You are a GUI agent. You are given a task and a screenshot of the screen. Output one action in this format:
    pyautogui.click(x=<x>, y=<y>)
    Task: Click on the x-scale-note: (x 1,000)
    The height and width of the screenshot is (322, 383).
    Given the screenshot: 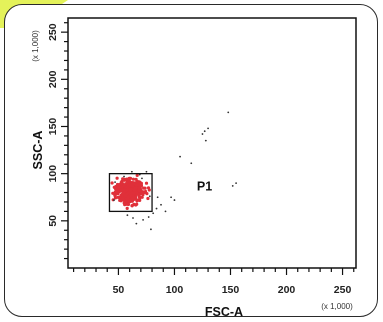 What is the action you would take?
    pyautogui.click(x=337, y=306)
    